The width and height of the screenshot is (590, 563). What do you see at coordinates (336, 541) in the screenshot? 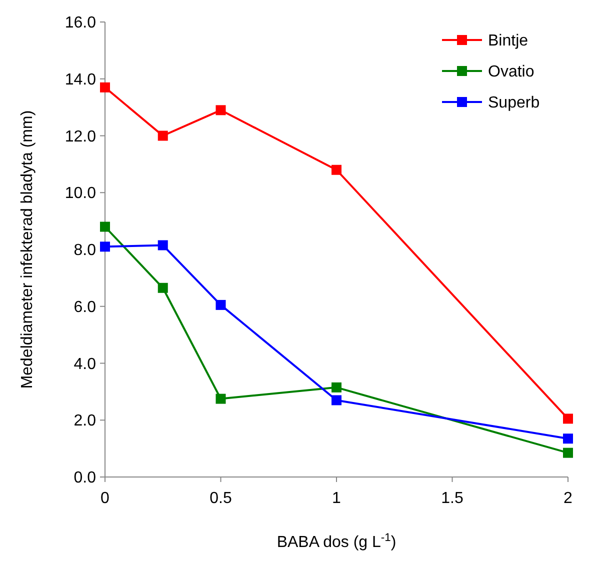
I see `x-axis-title: BABA dos (g L$^{-1}$)` at bounding box center [336, 541].